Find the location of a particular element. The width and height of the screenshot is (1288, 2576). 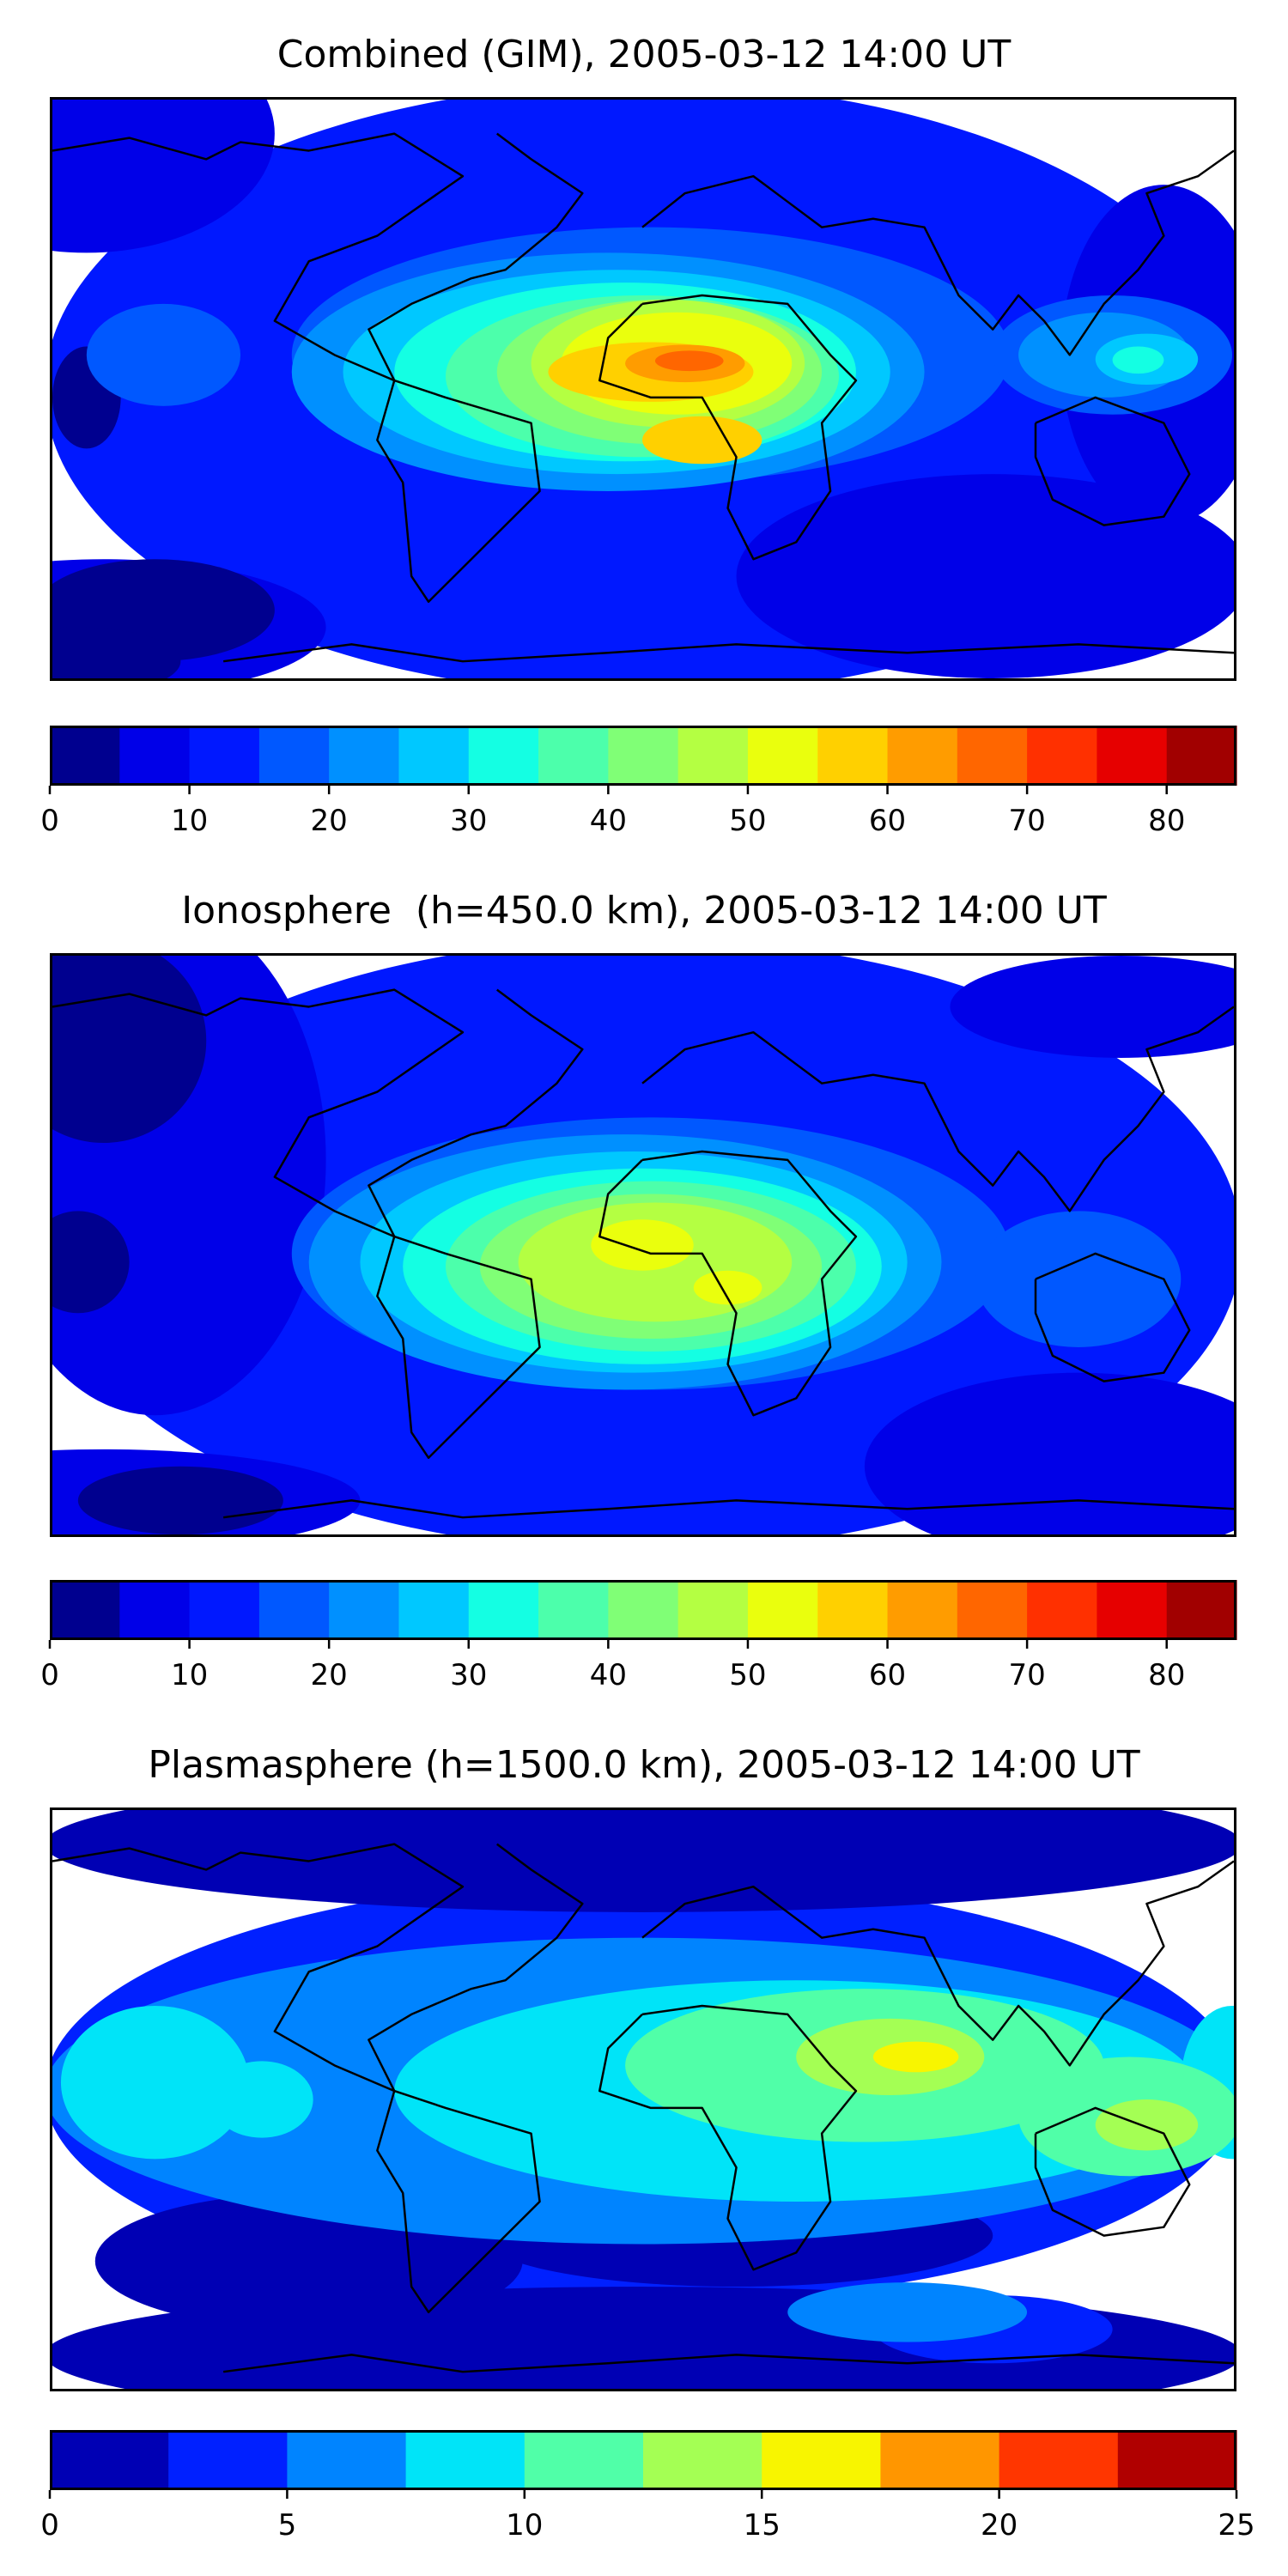

combined-colorbar: 0 10 20 30 40 50 60 70 80 is located at coordinates (638, 782).